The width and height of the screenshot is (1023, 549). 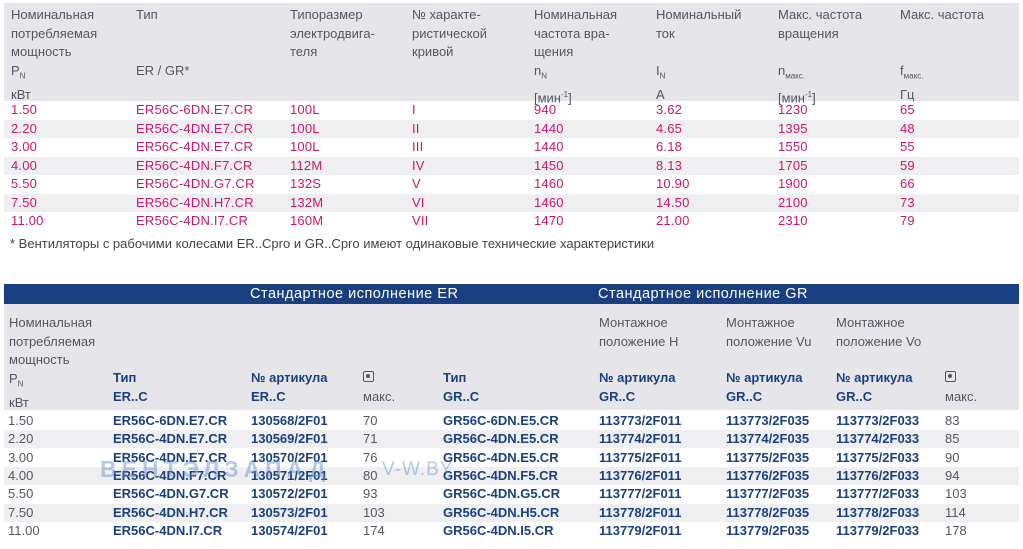 I want to click on cell-type-gr: GR56C-4DN.E5.CR, so click(x=501, y=457).